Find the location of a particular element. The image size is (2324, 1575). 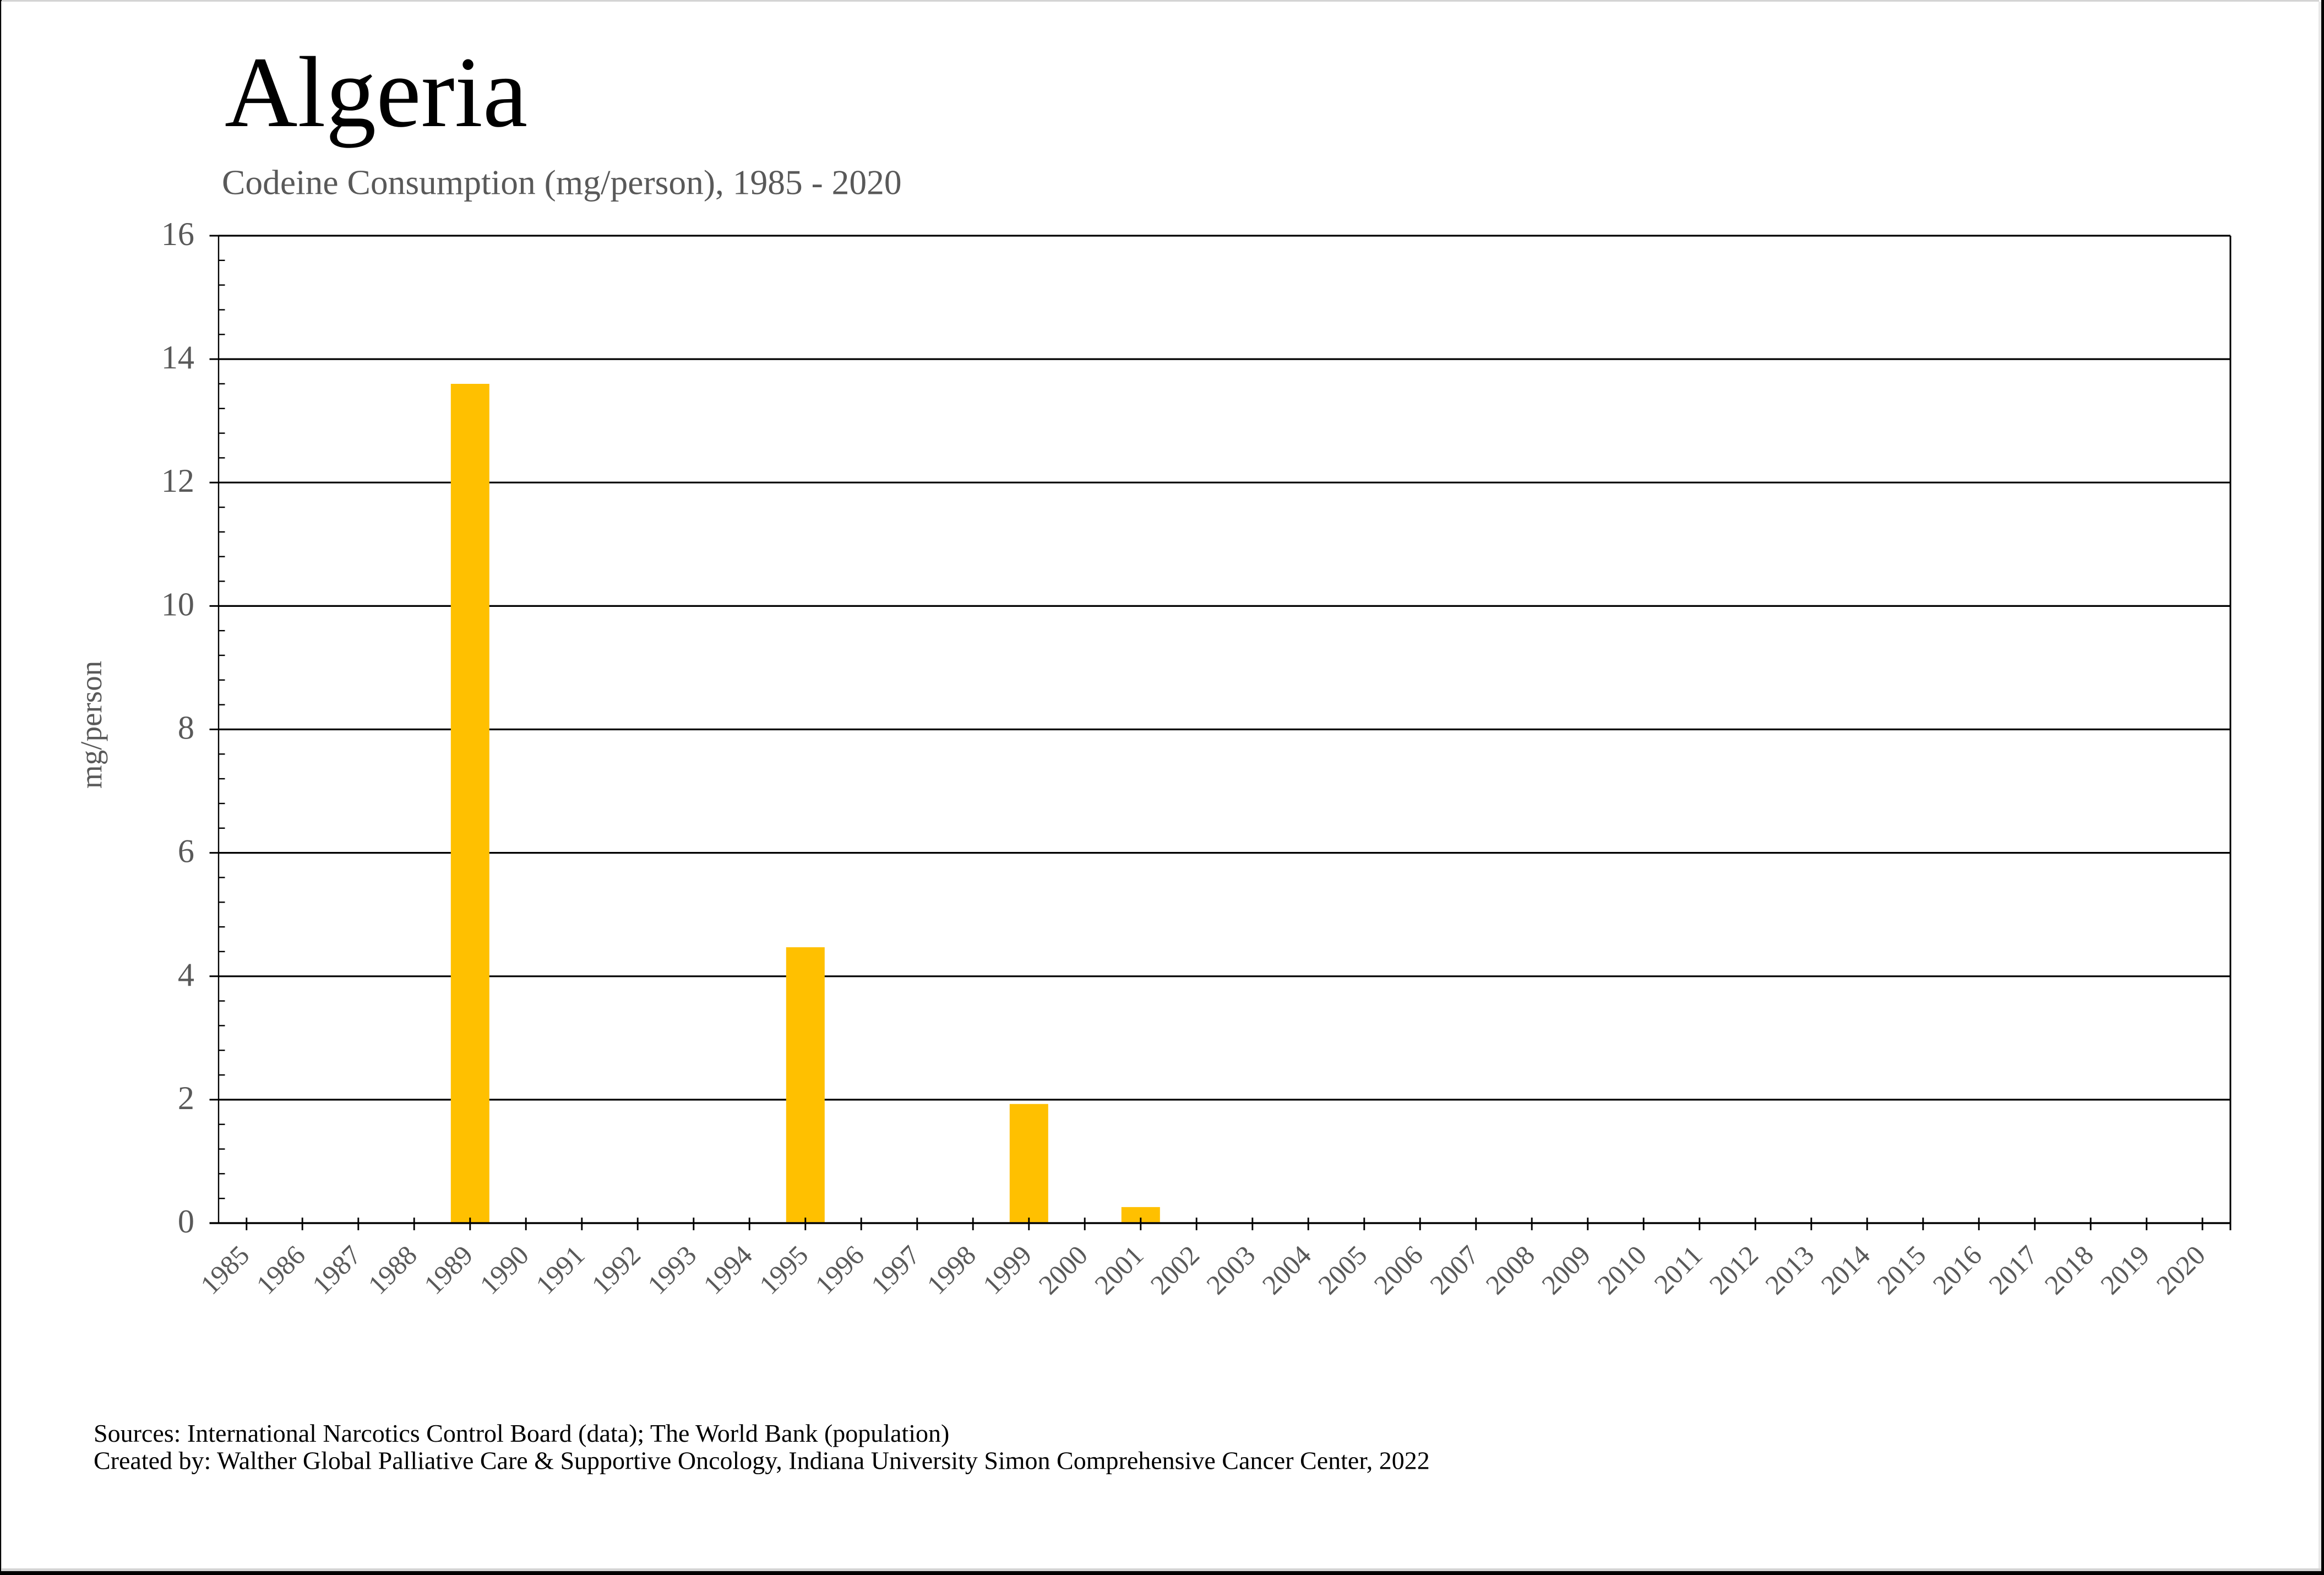

svg-text: 10 is located at coordinates (178, 604).